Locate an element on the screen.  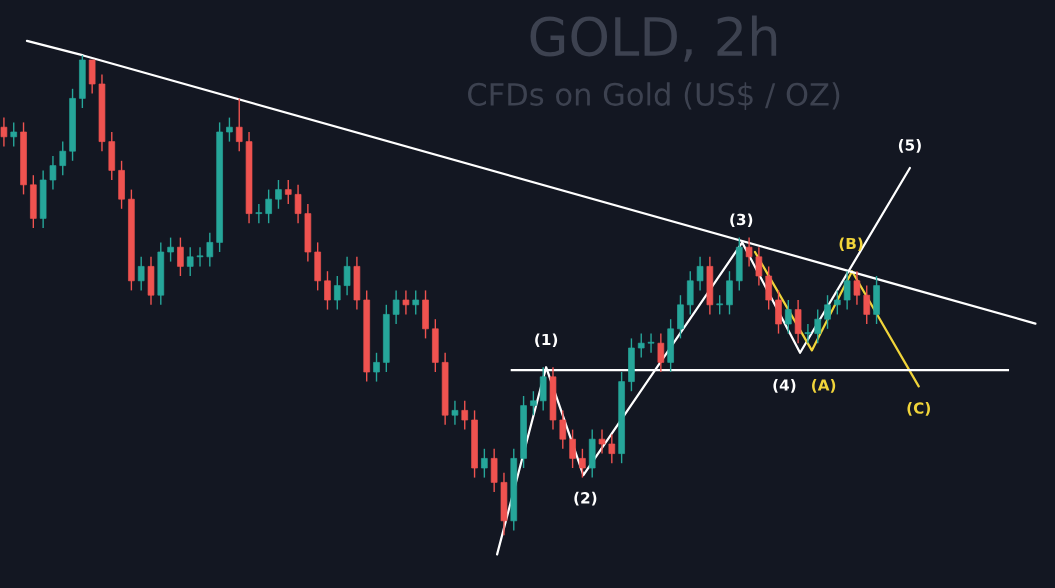
annotation: (3) is located at coordinates (741, 220).